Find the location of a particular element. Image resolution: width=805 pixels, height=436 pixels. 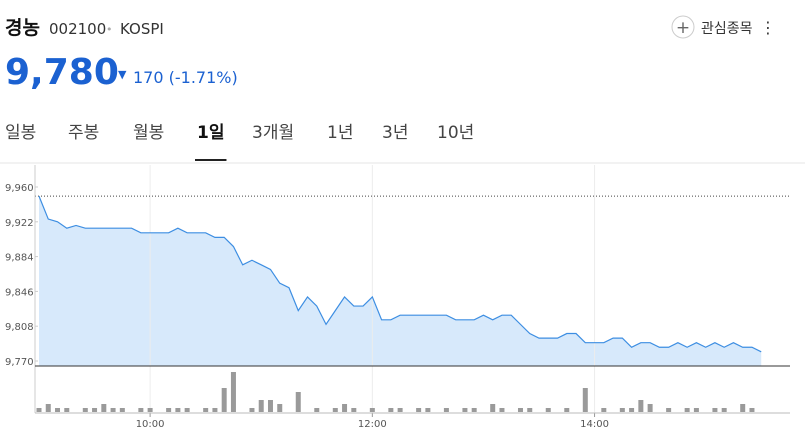

tab: 주봉 is located at coordinates (83, 133).